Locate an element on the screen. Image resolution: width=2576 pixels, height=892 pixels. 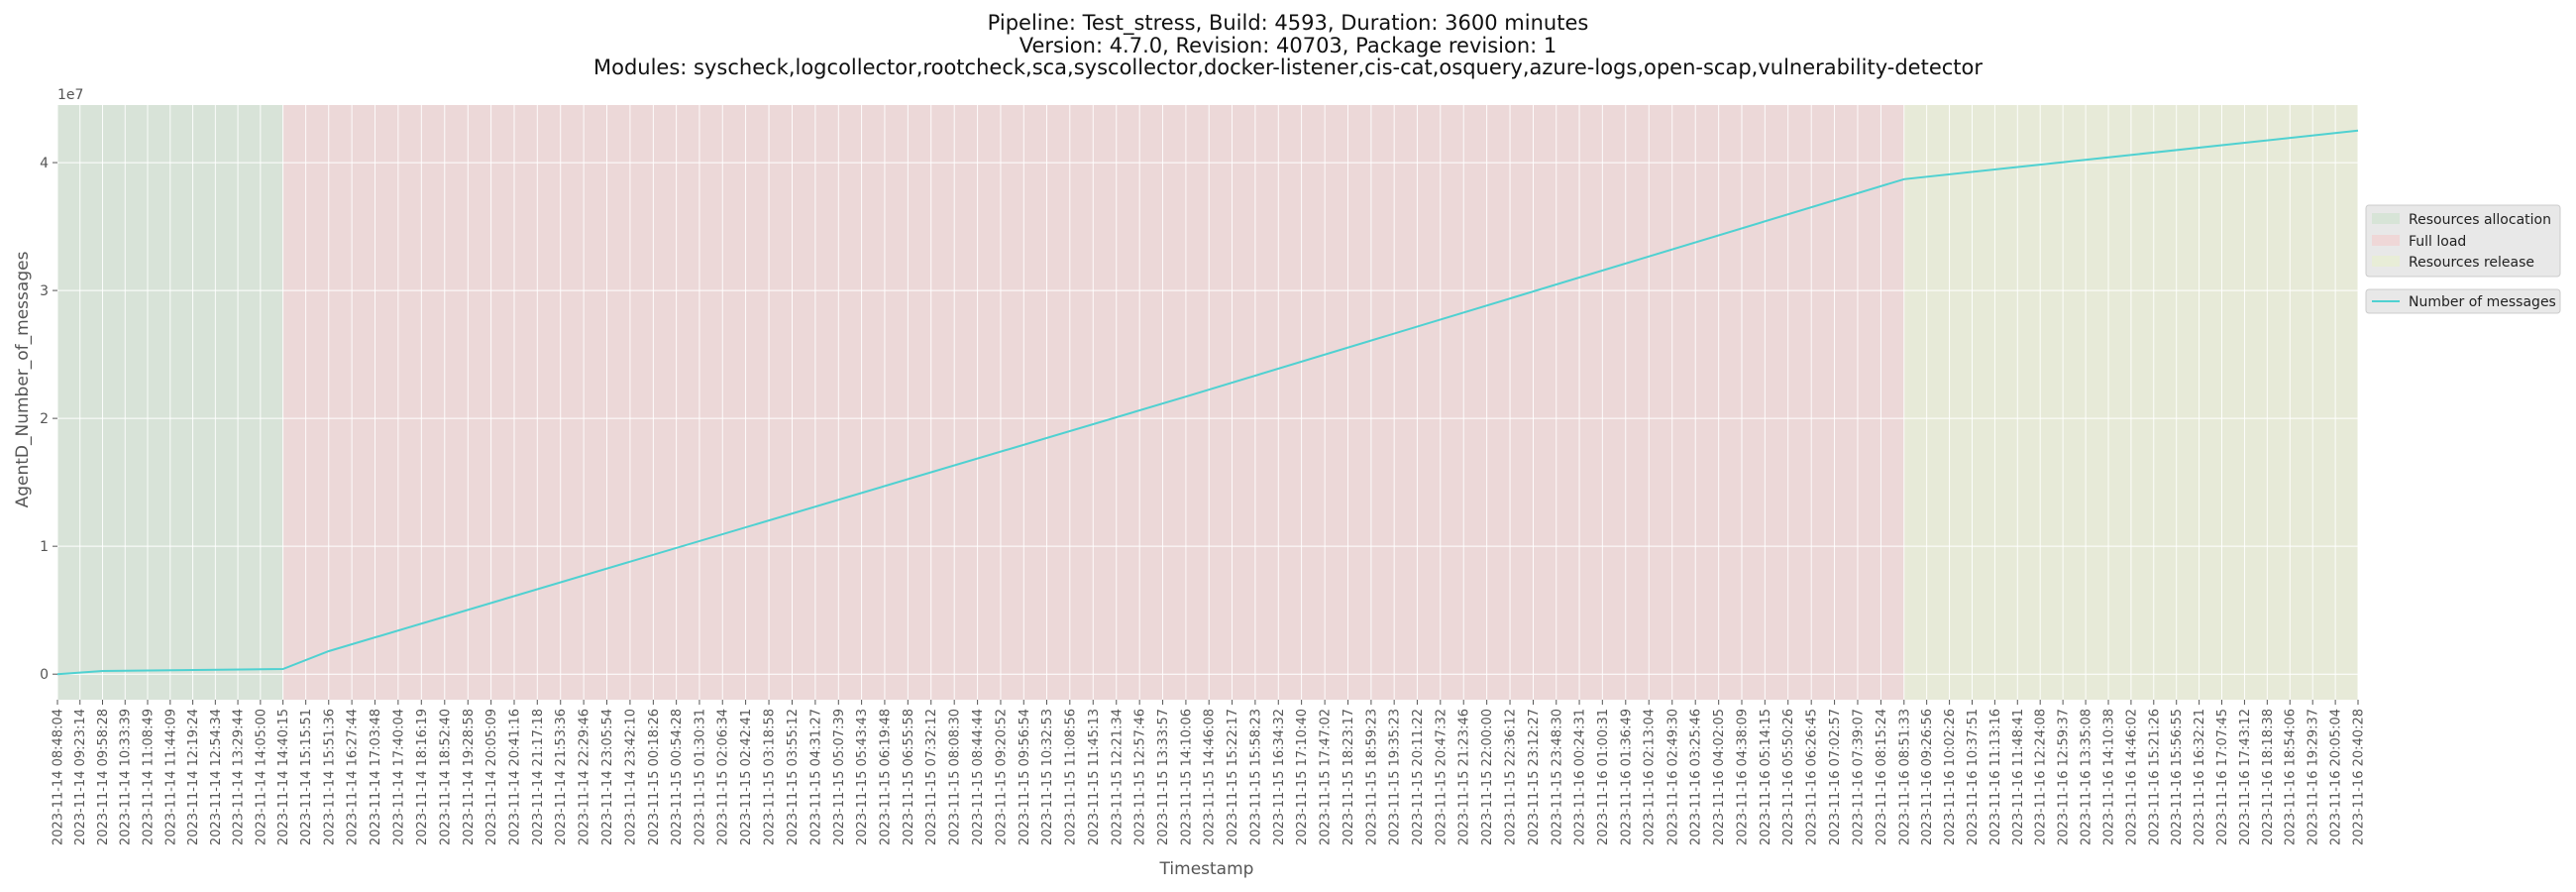
x-tick-label: 2023-11-15 09:56:54 is located at coordinates (1025, 777).